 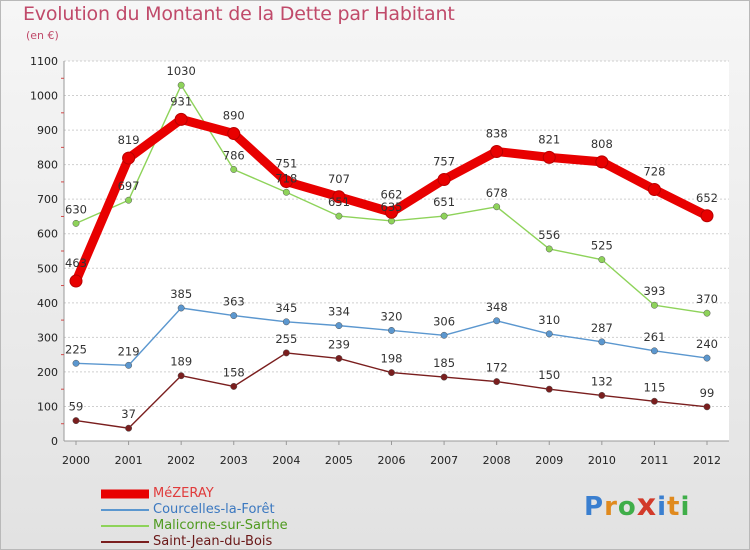 I want to click on x-tick-label: 2008, so click(x=497, y=460).